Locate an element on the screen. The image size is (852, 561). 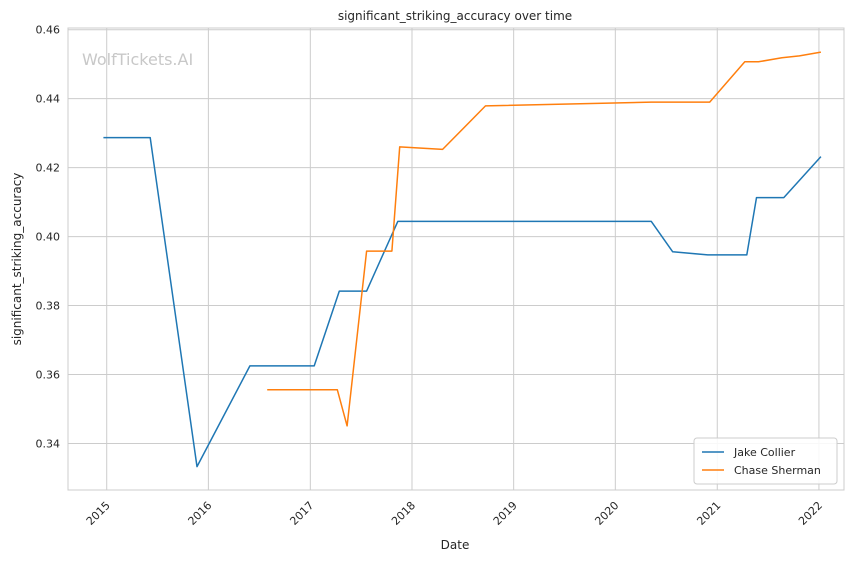
legend: Jake Collier Chase Sherman is located at coordinates (765, 461).